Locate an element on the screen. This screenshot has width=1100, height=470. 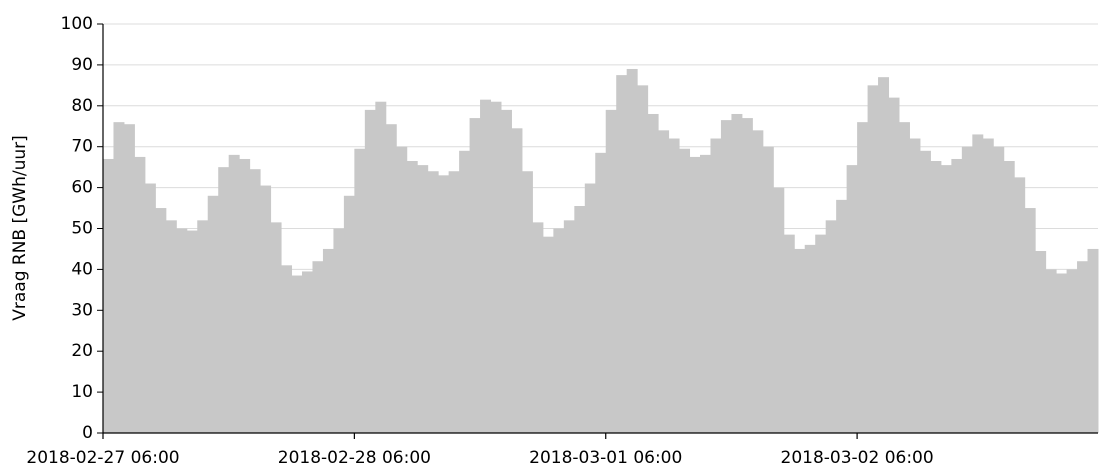
y-tick-label: 0 is located at coordinates (87, 433).